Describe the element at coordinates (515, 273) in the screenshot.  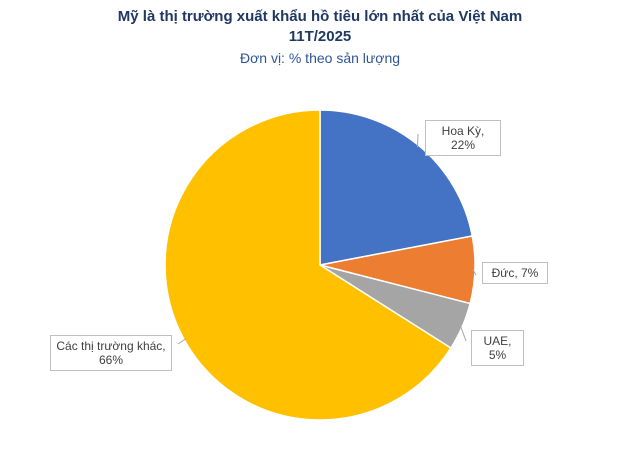
I see `data-label: Đức, 7%` at that location.